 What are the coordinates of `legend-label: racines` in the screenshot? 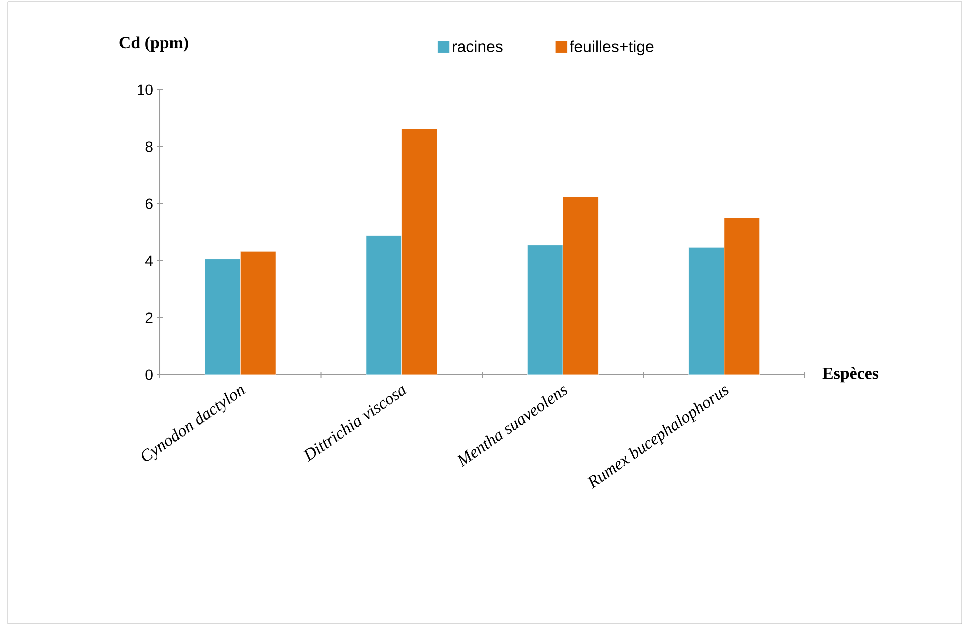 It's located at (478, 46).